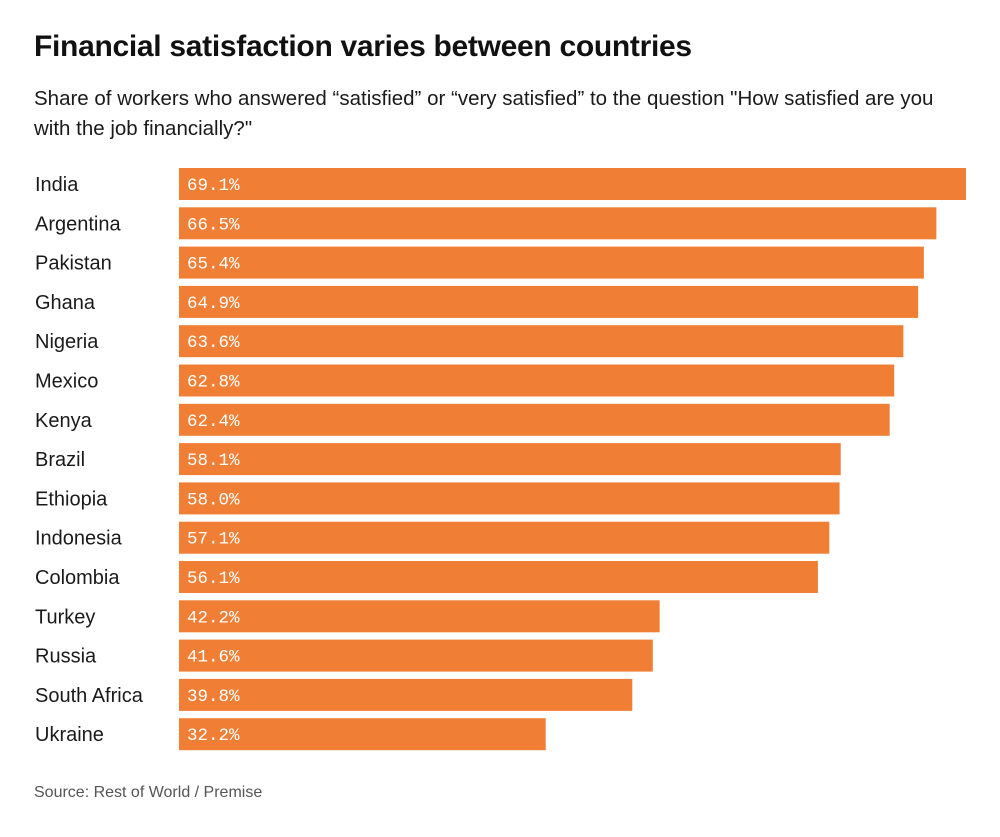  What do you see at coordinates (77, 578) in the screenshot?
I see `category-label: Colombia` at bounding box center [77, 578].